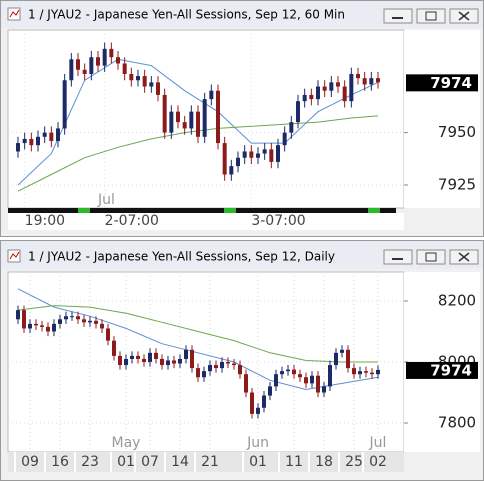  I want to click on month-label: Jun, so click(257, 443).